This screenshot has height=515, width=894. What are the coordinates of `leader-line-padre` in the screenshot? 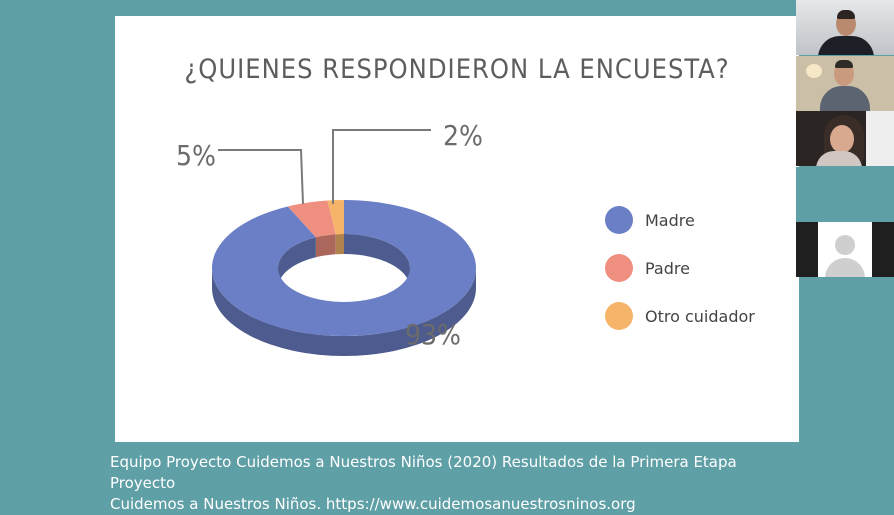 It's located at (261, 177).